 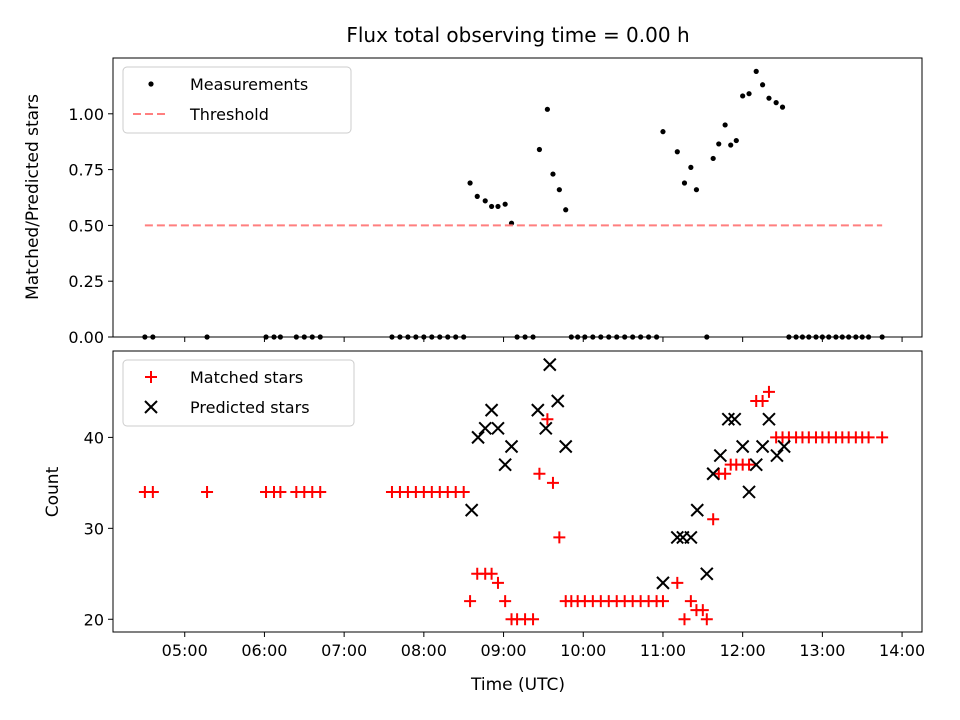 What do you see at coordinates (86, 225) in the screenshot?
I see `y-tick-label: 0.50` at bounding box center [86, 225].